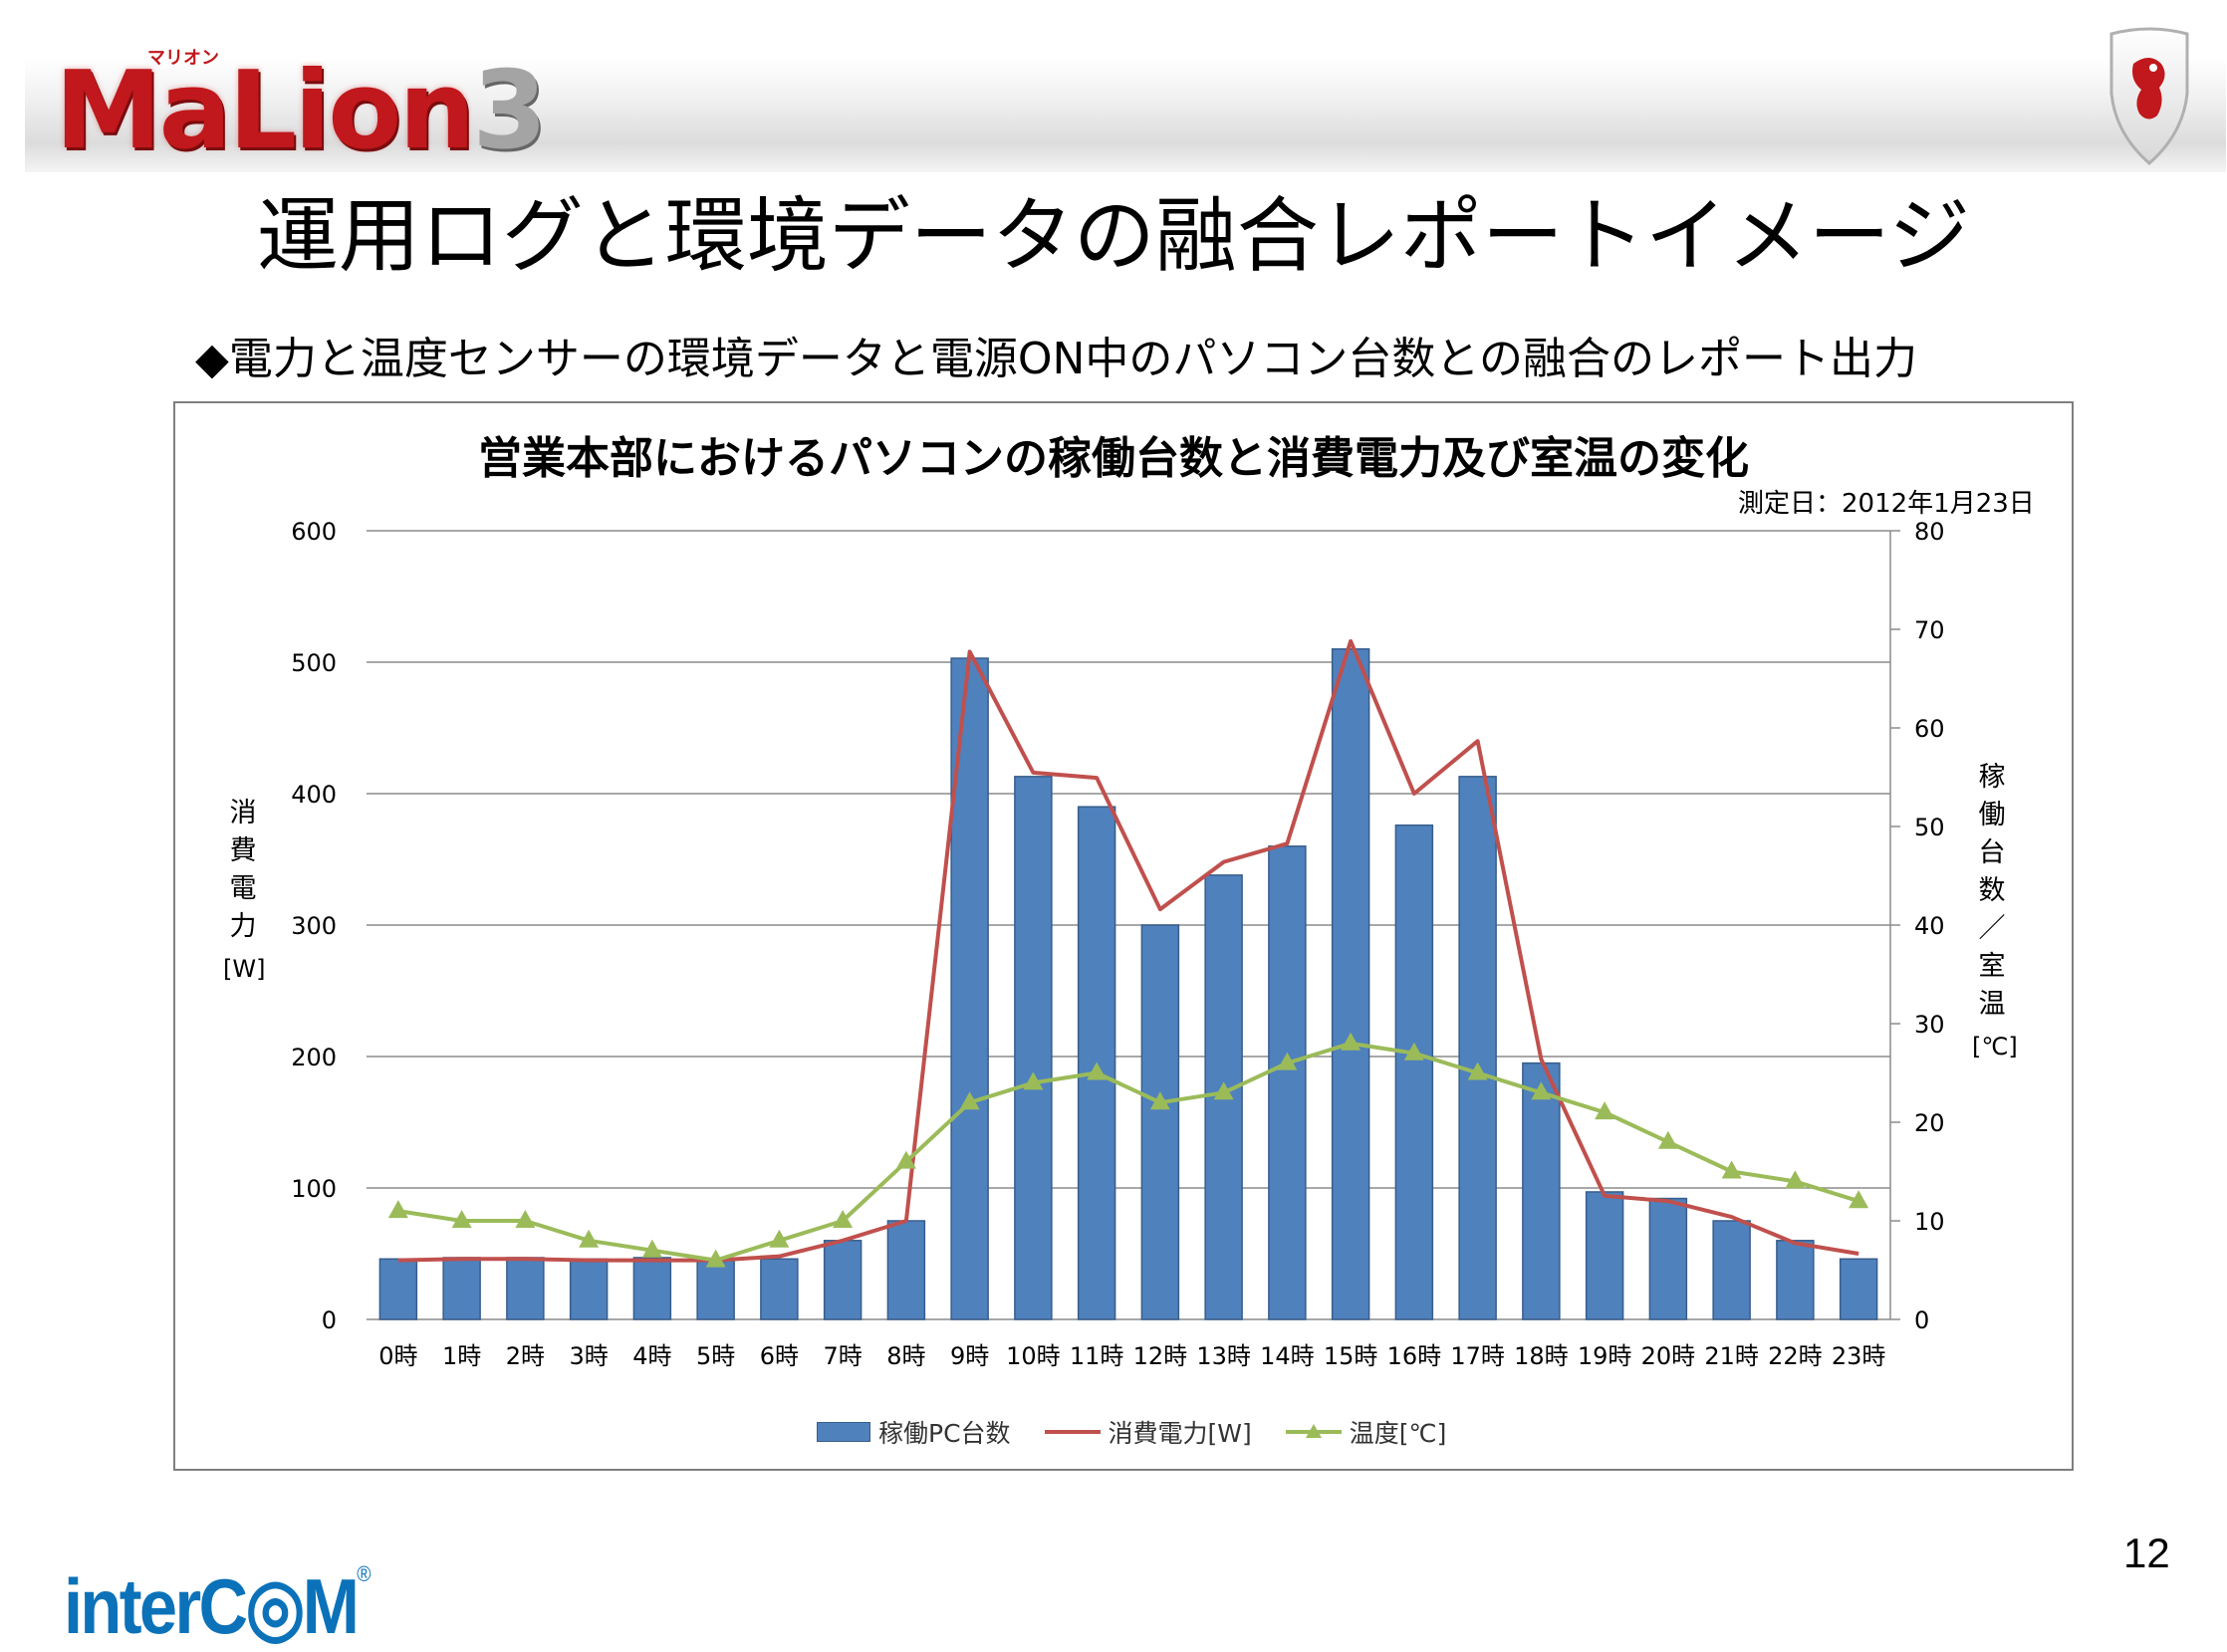 The image size is (2227, 1652). What do you see at coordinates (1922, 1320) in the screenshot?
I see `y-right-tick-label: 0` at bounding box center [1922, 1320].